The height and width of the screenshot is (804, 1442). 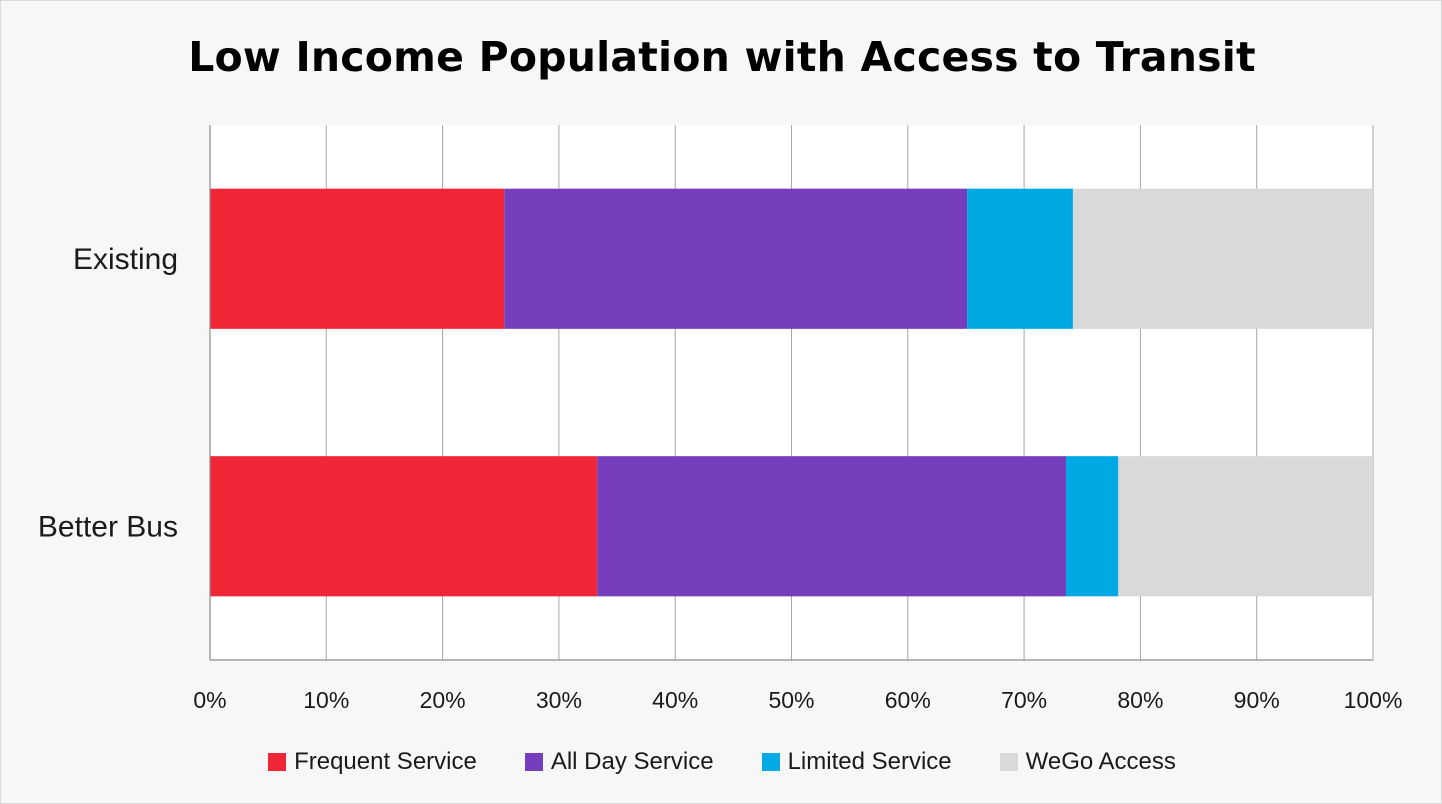 What do you see at coordinates (559, 700) in the screenshot?
I see `x-tick-label: 30%` at bounding box center [559, 700].